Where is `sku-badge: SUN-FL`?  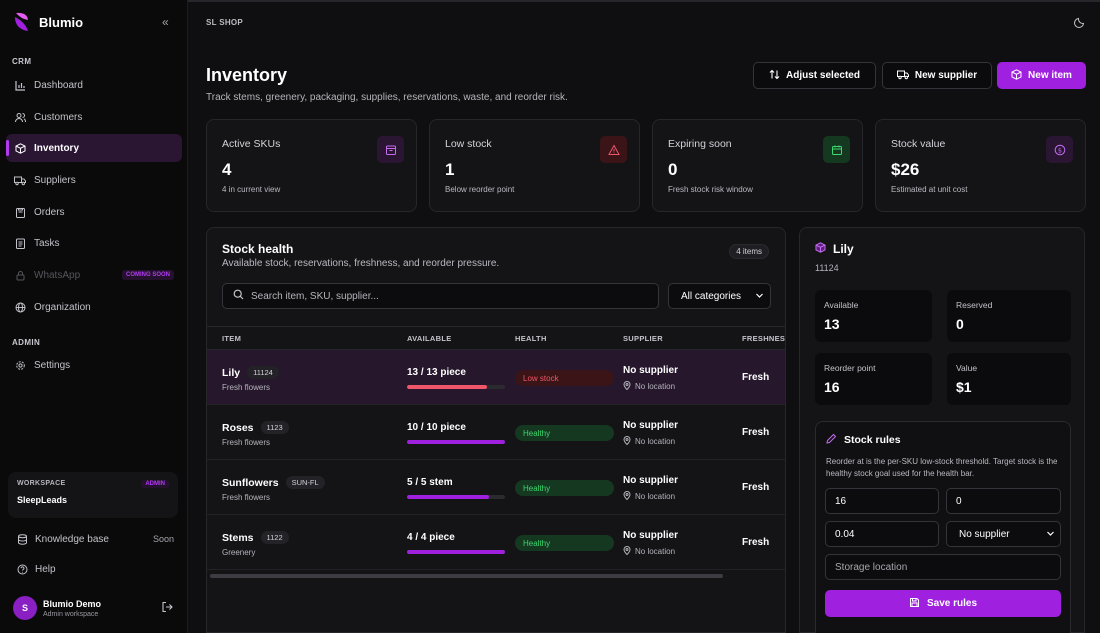
sku-badge: SUN-FL is located at coordinates (305, 482).